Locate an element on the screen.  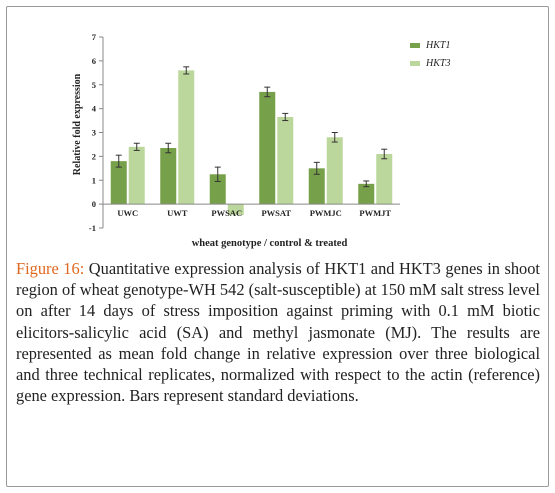
legend: HKT1 HKT3 is located at coordinates (430, 54).